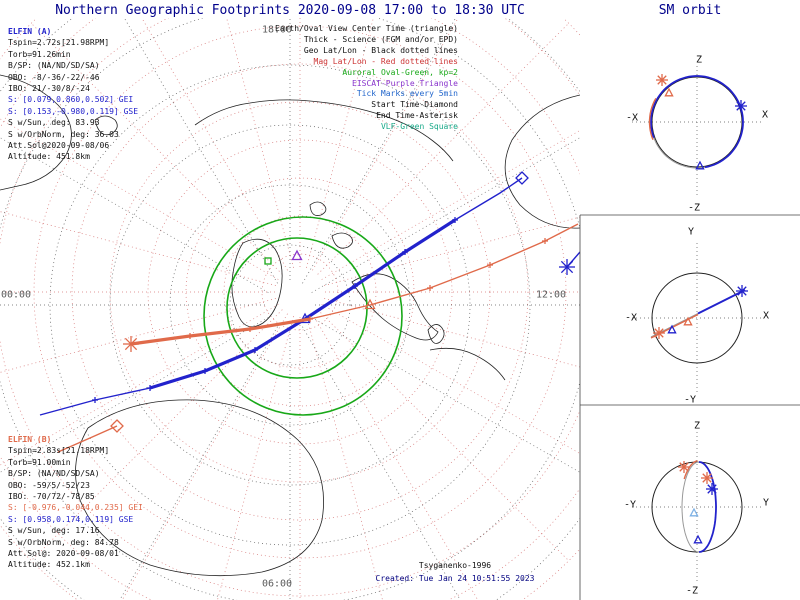 The height and width of the screenshot is (600, 800). I want to click on info-line: Altitude: 451.8km, so click(49, 157).